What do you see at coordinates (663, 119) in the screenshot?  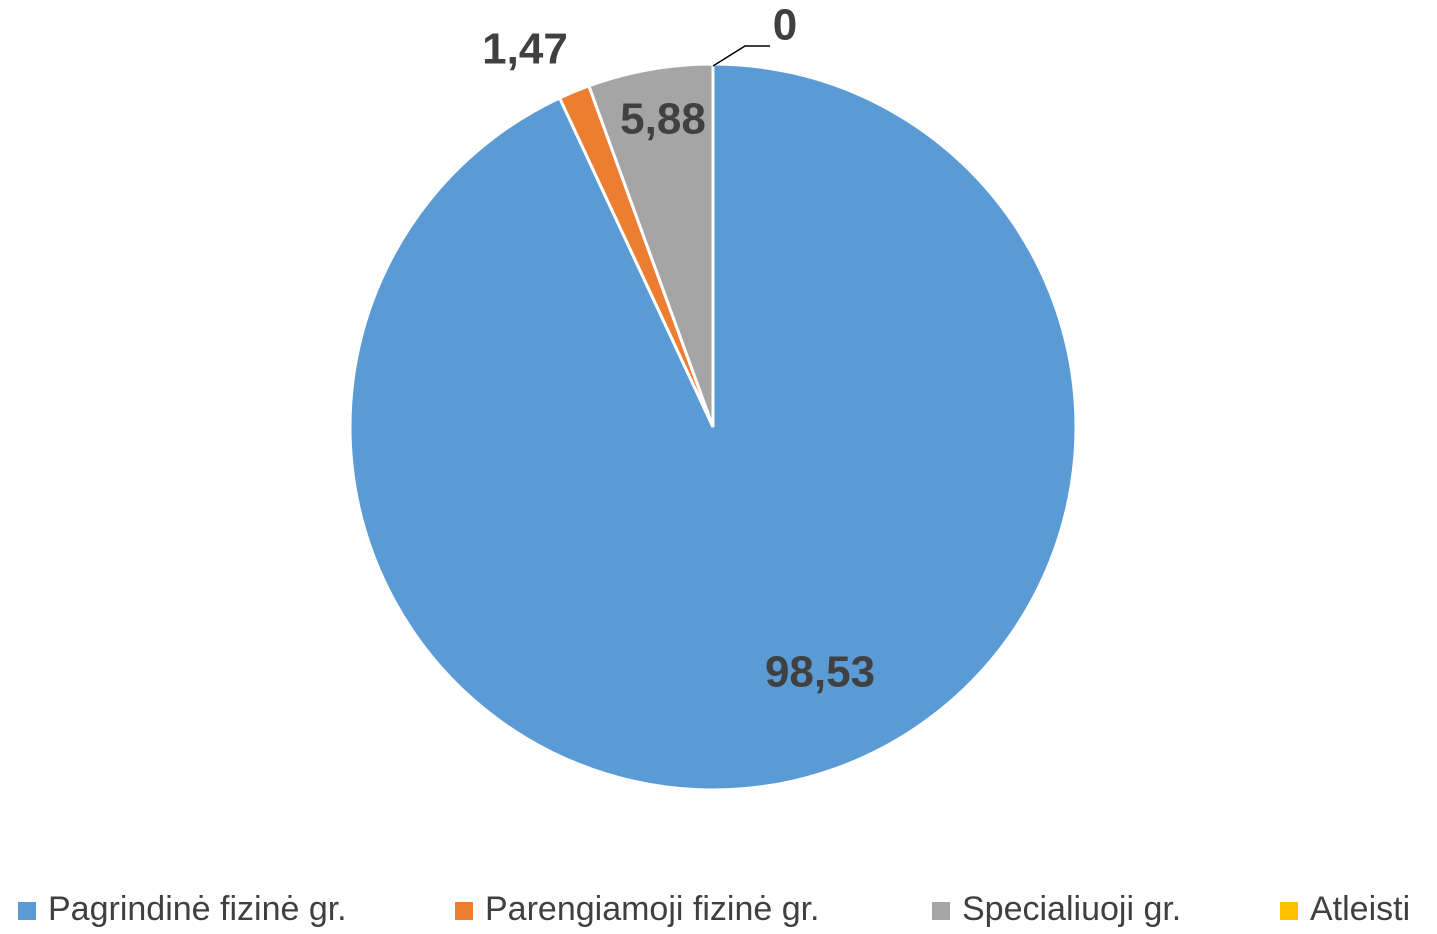 I see `data-label: 5,88` at bounding box center [663, 119].